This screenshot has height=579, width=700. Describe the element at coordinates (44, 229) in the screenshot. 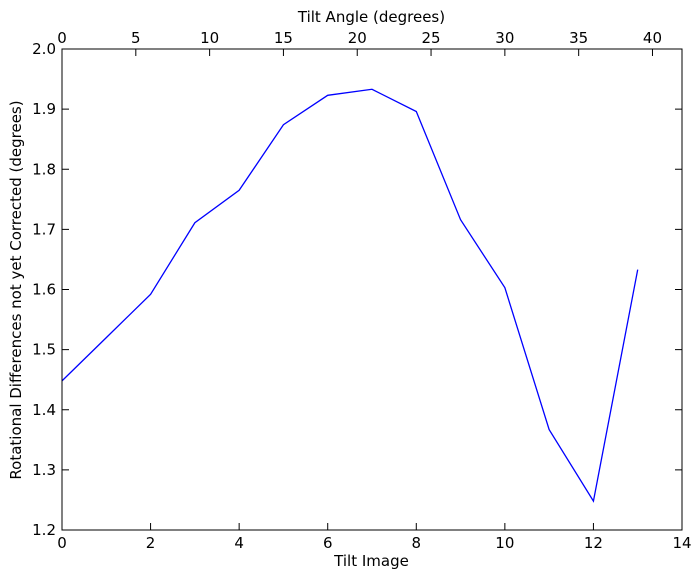

I see `y-tick-label: 1.7` at that location.